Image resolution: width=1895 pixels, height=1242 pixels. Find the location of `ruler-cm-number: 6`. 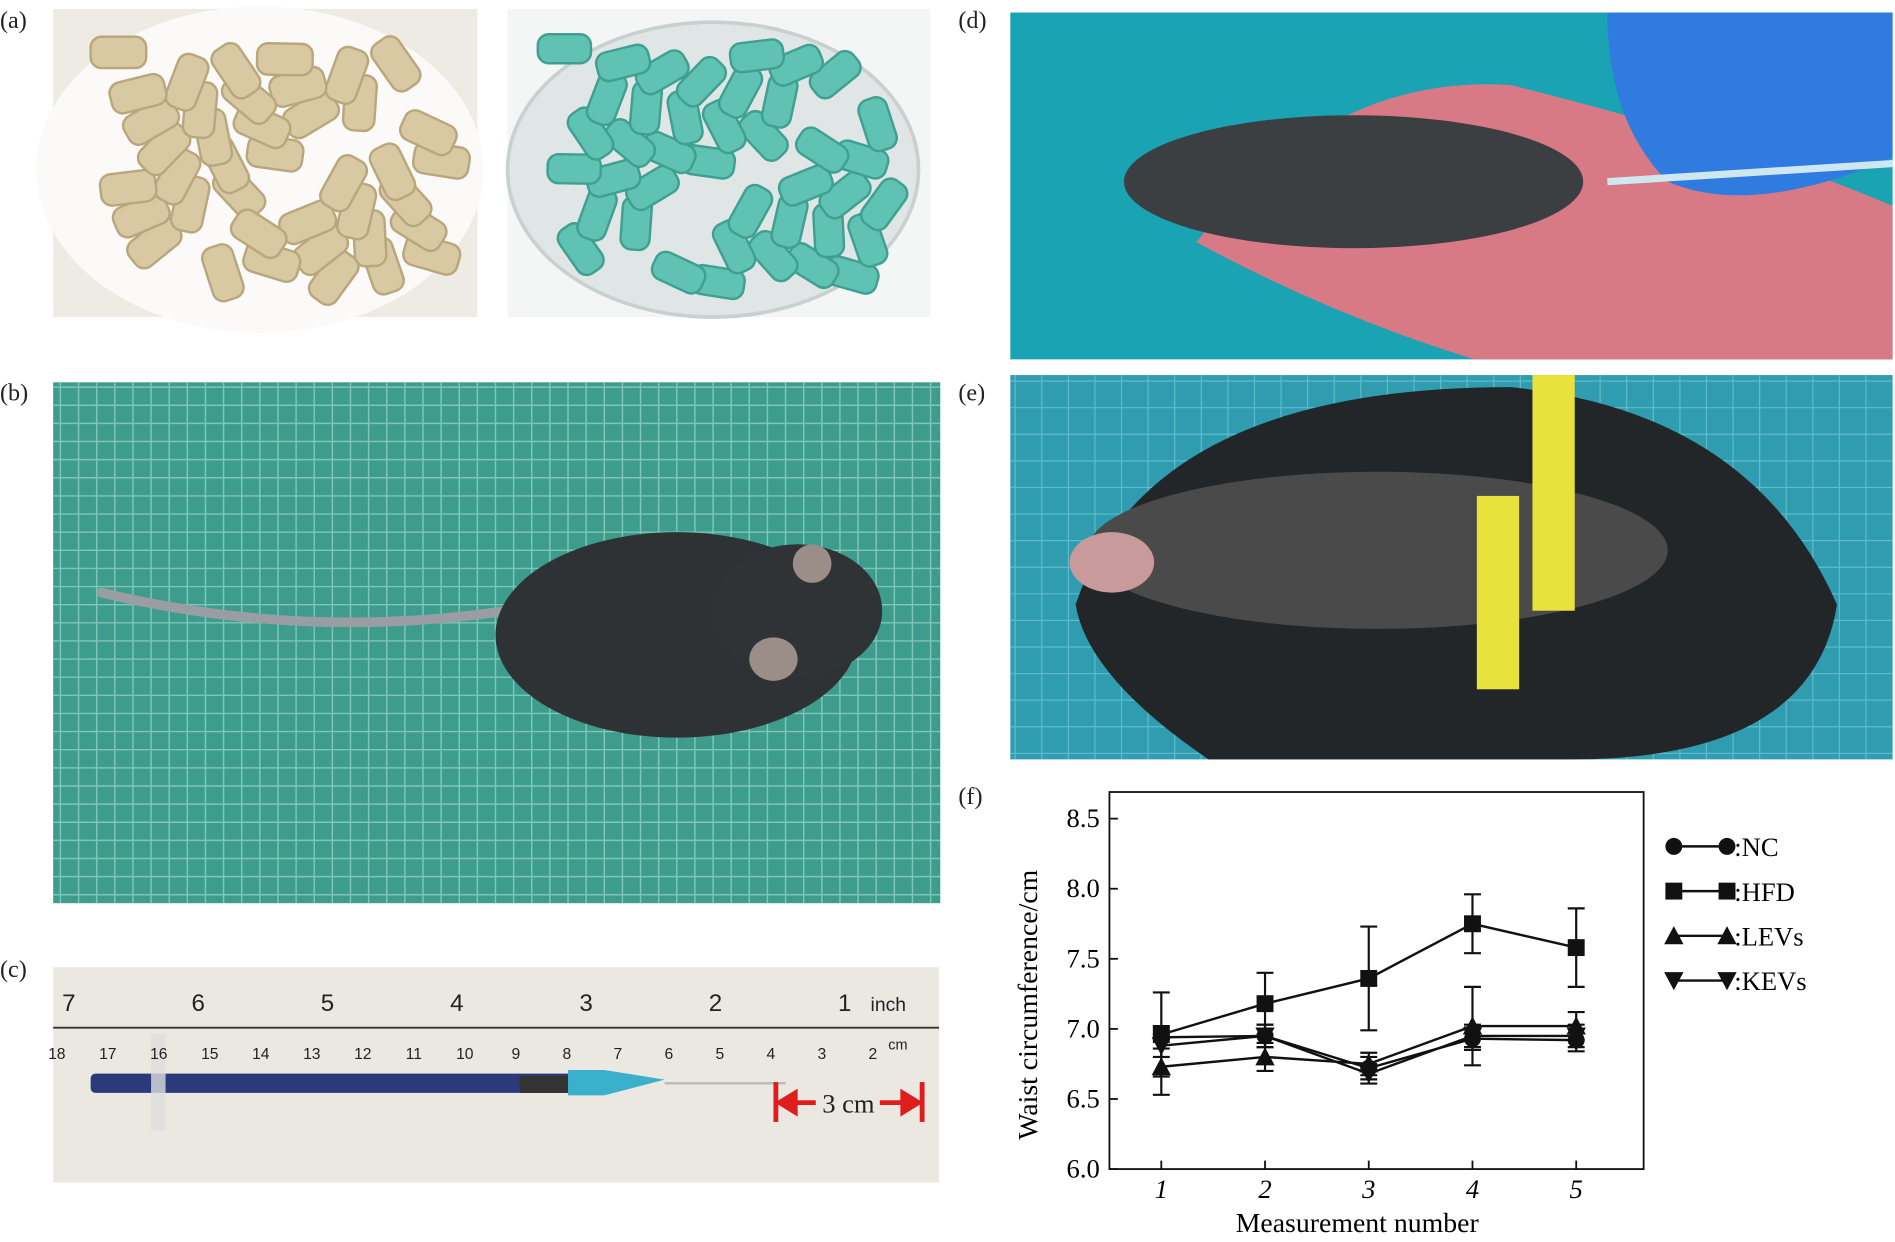

ruler-cm-number: 6 is located at coordinates (668, 1054).